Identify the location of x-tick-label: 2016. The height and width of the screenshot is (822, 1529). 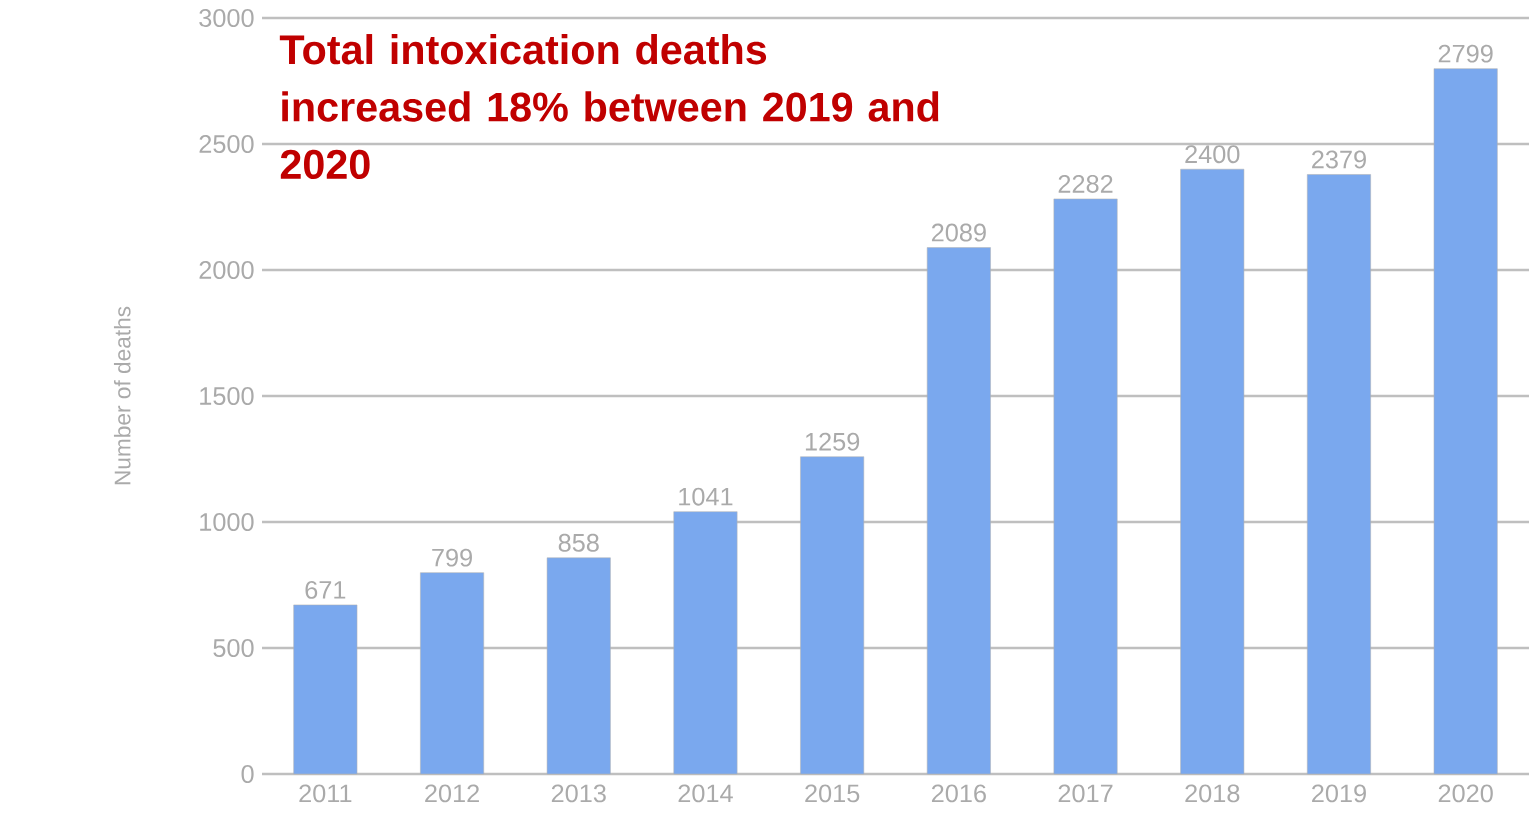
(958, 793).